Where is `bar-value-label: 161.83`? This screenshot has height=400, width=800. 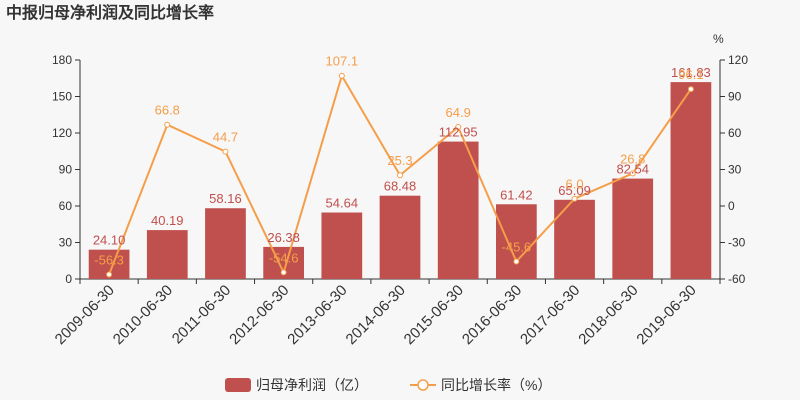 bar-value-label: 161.83 is located at coordinates (691, 72).